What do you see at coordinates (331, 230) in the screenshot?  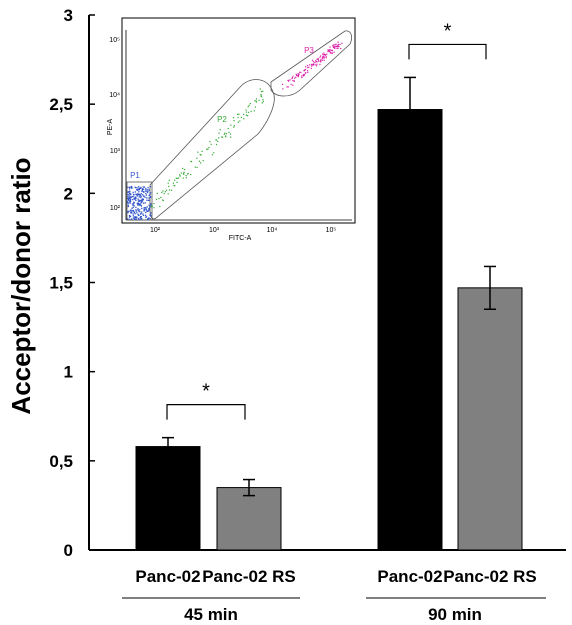 I see `inset-x-tick-label: 10⁵` at bounding box center [331, 230].